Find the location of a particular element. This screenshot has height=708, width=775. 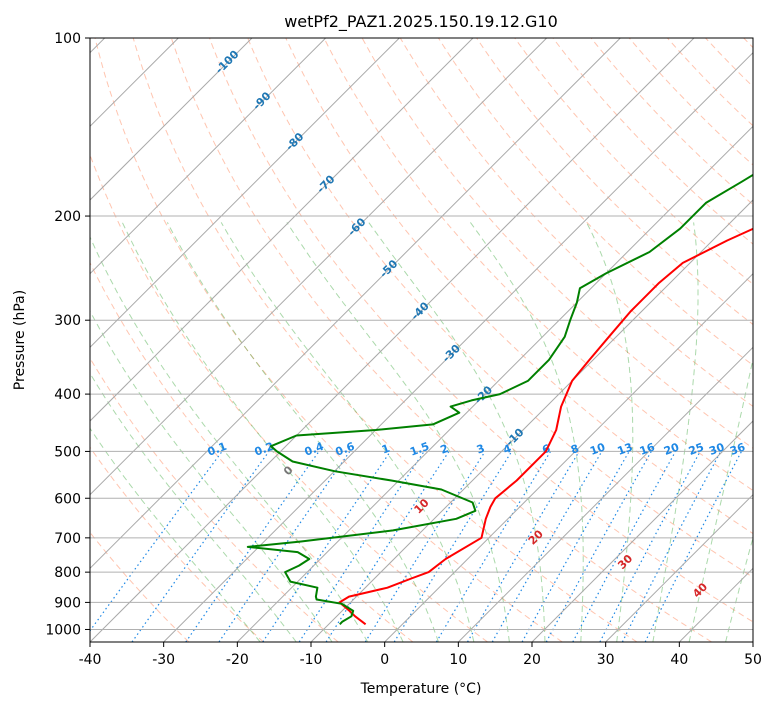

mixing-ratio-label: 36 is located at coordinates (737, 449).